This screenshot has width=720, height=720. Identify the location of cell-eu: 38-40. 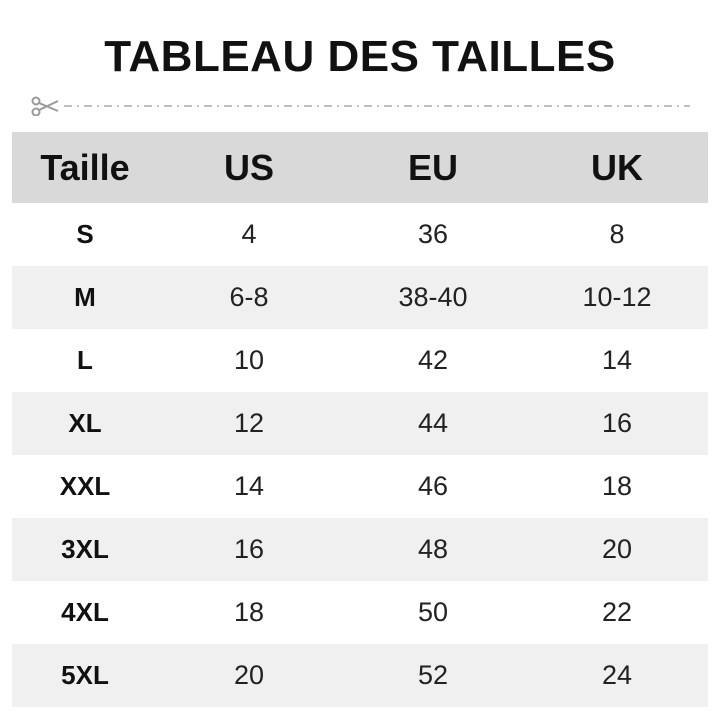
(433, 297).